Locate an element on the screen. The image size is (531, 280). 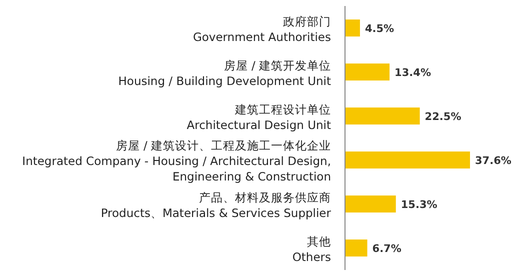
y-tick-label: 政府部门 Government Authorities is located at coordinates (261, 29).